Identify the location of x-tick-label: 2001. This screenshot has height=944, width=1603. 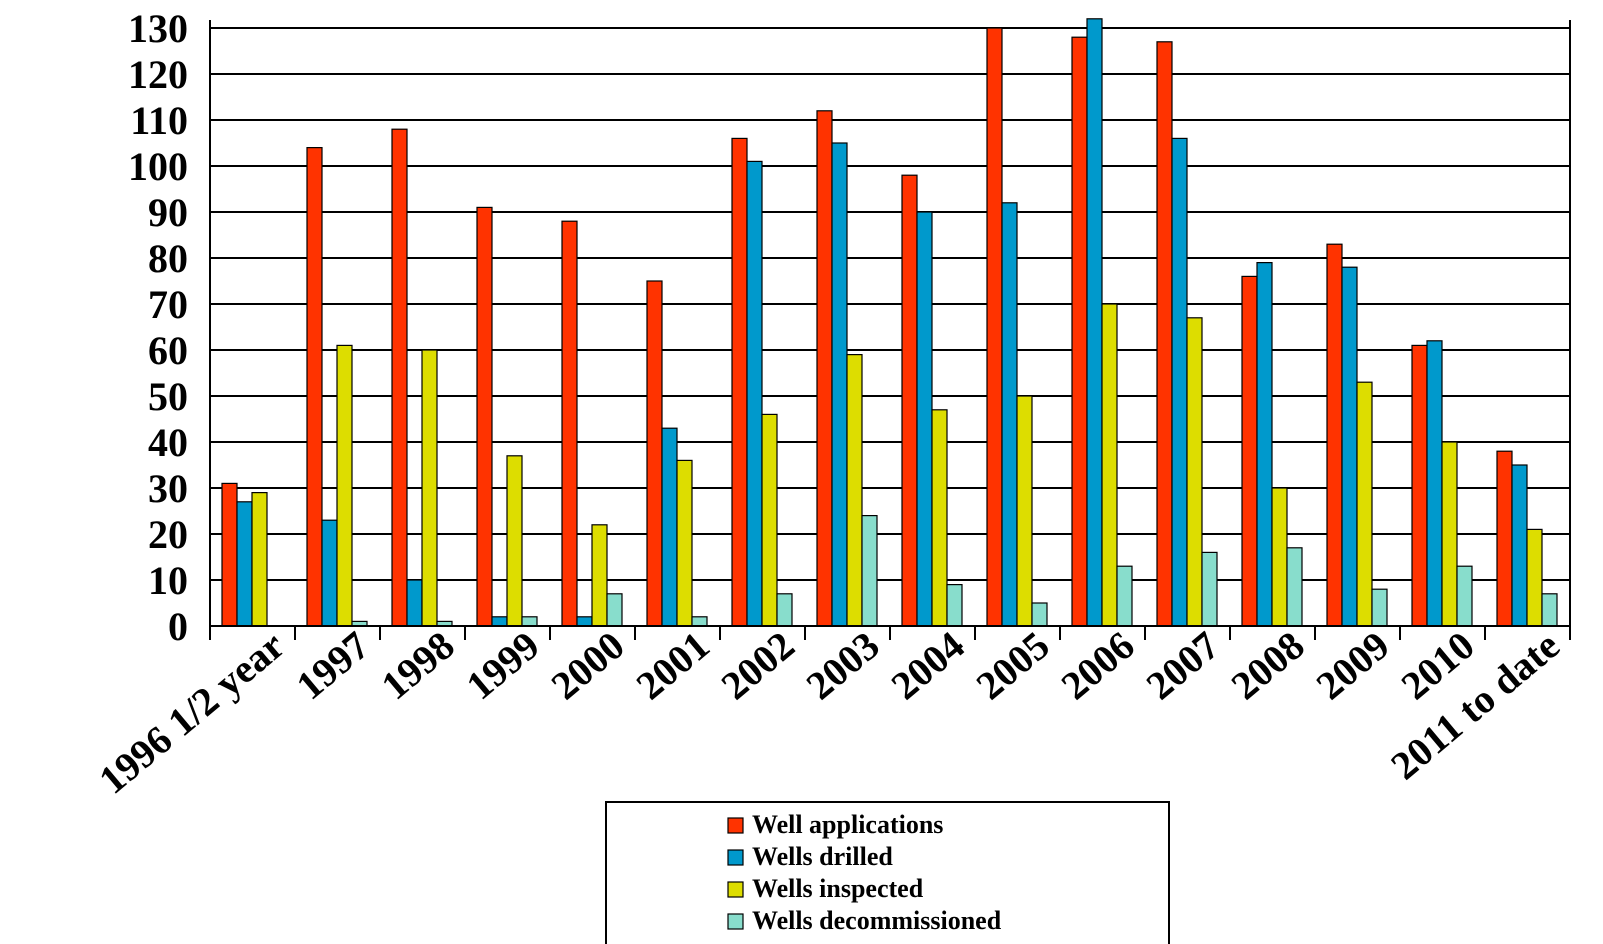
(673, 665).